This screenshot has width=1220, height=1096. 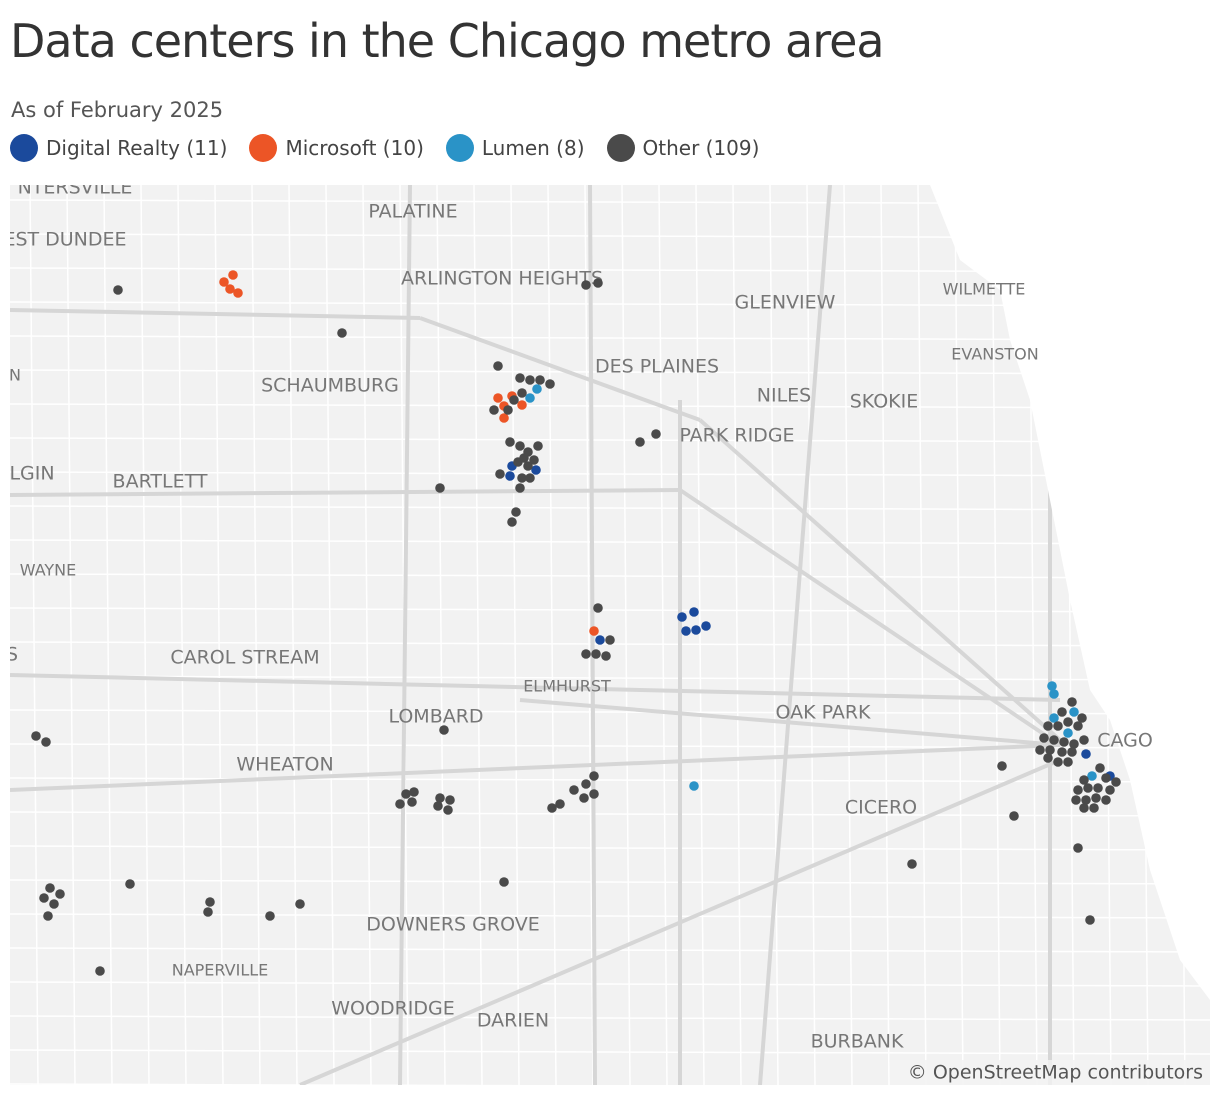 I want to click on legend-label: Microsoft (10), so click(x=354, y=148).